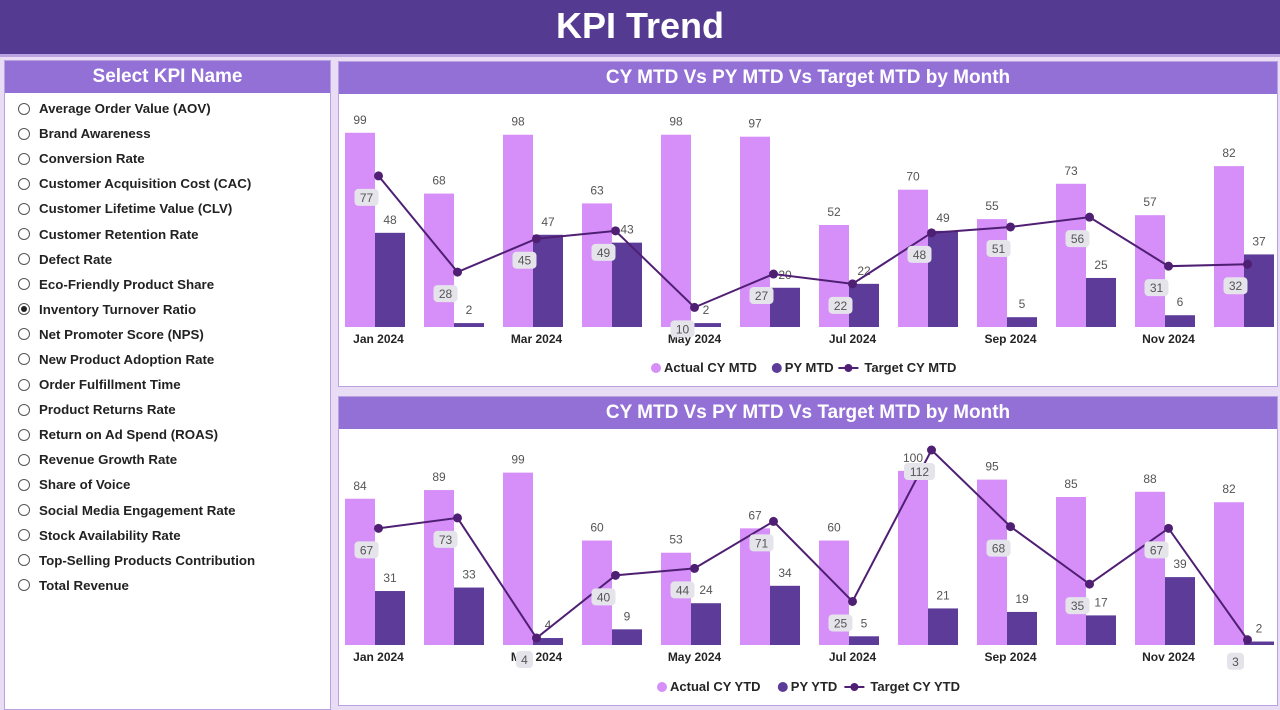 This screenshot has width=1280, height=710. I want to click on kpi-option-label: Net Promoter Score (NPS), so click(121, 334).